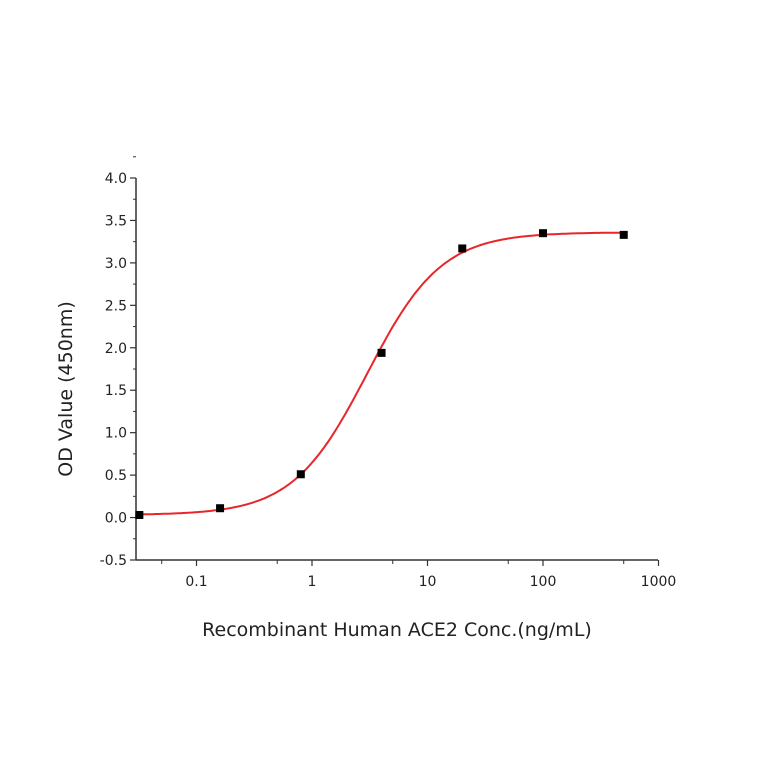 The height and width of the screenshot is (764, 764). Describe the element at coordinates (116, 476) in the screenshot. I see `y-tick-label: 0.5` at that location.